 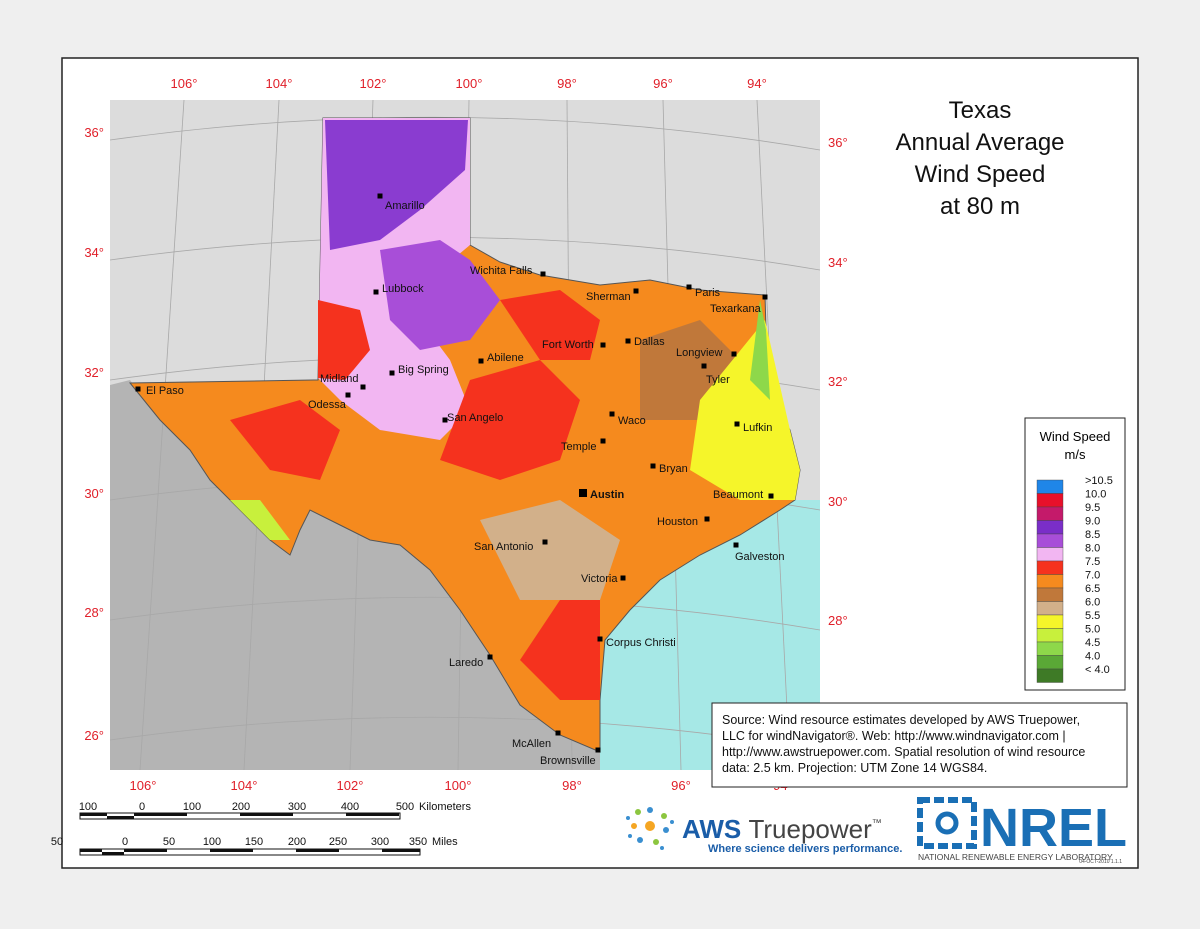 What do you see at coordinates (1092, 508) in the screenshot?
I see `legend-label: 9.5` at bounding box center [1092, 508].